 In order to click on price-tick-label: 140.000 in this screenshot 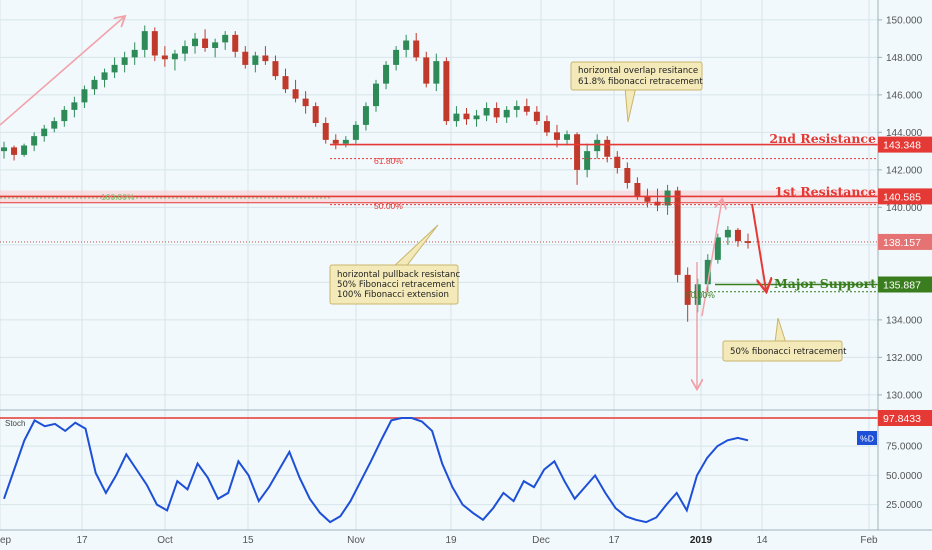, I will do `click(904, 208)`.